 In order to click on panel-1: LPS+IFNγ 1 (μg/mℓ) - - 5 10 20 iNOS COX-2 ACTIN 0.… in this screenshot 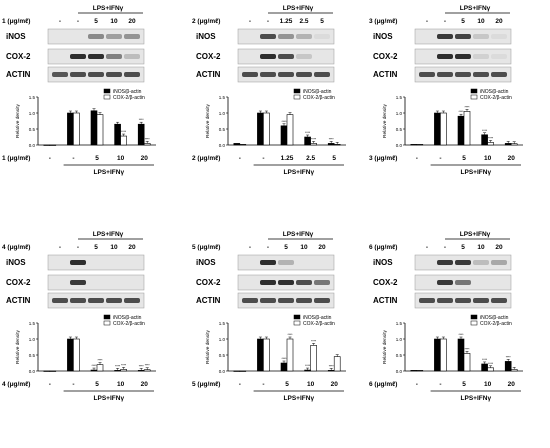, I will do `click(79, 90)`.